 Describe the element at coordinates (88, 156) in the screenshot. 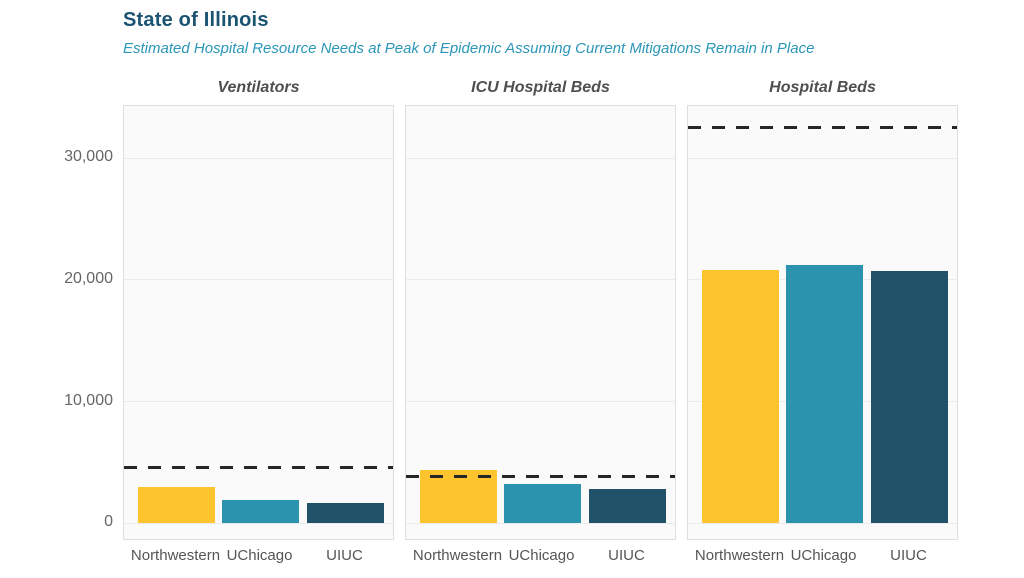

I see `y-axis-label: 30,000` at that location.